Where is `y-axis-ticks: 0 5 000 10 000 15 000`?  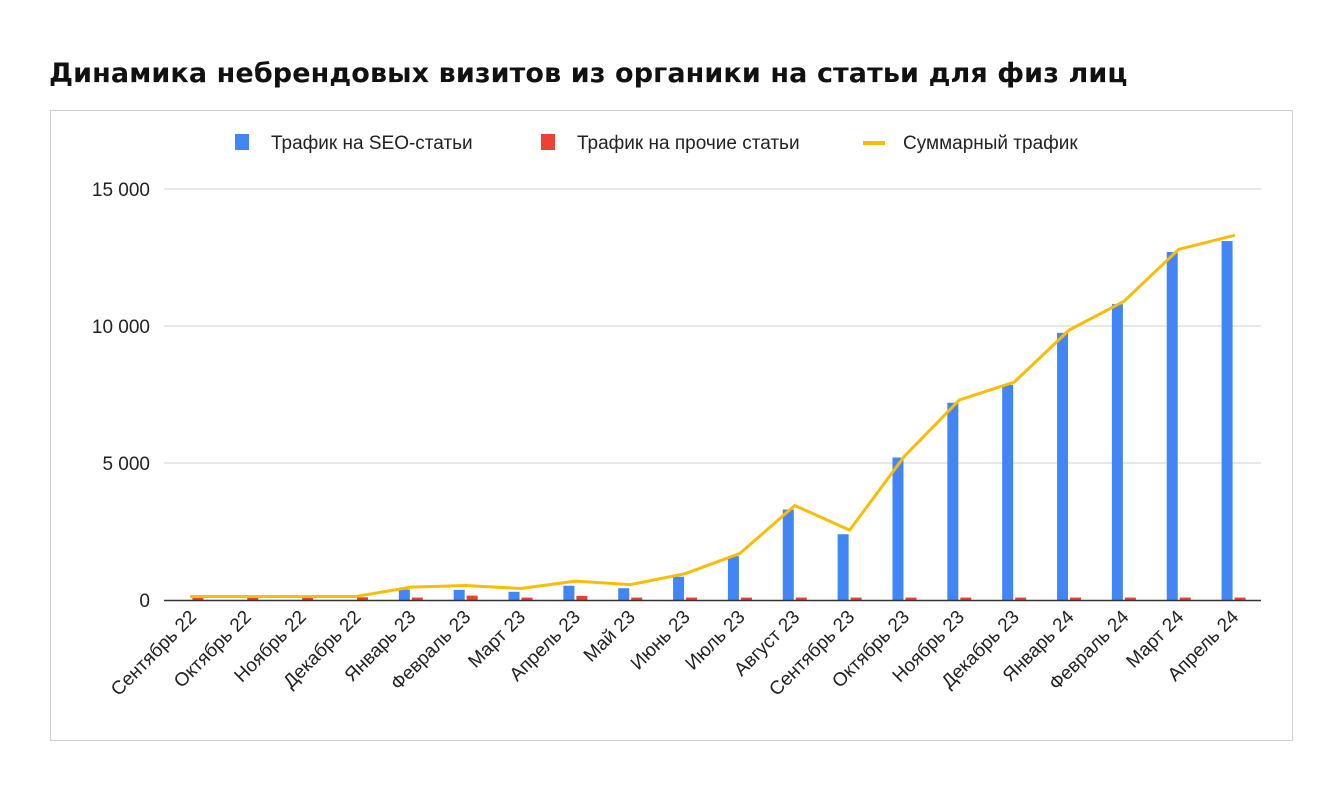 y-axis-ticks: 0 5 000 10 000 15 000 is located at coordinates (121, 396).